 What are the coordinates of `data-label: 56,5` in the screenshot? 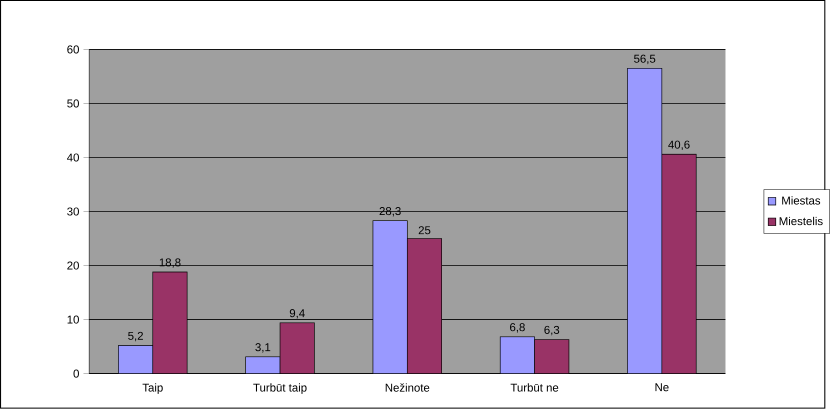 It's located at (645, 59).